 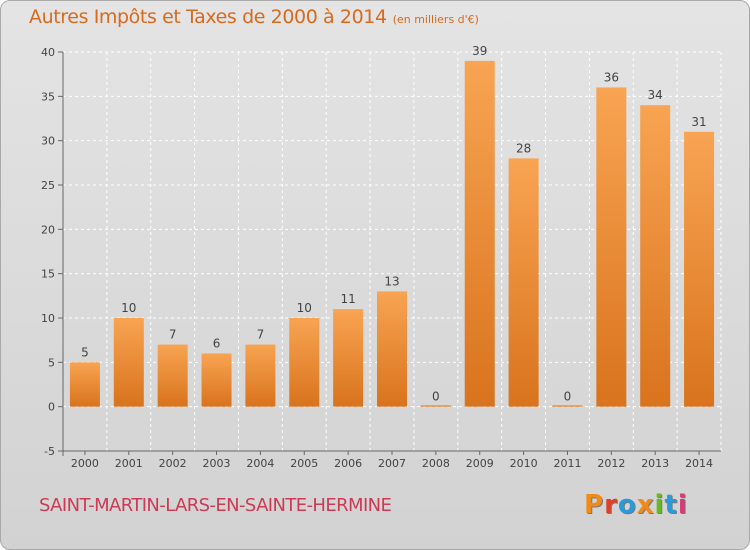 I want to click on y-tick-label: 40, so click(x=48, y=52).